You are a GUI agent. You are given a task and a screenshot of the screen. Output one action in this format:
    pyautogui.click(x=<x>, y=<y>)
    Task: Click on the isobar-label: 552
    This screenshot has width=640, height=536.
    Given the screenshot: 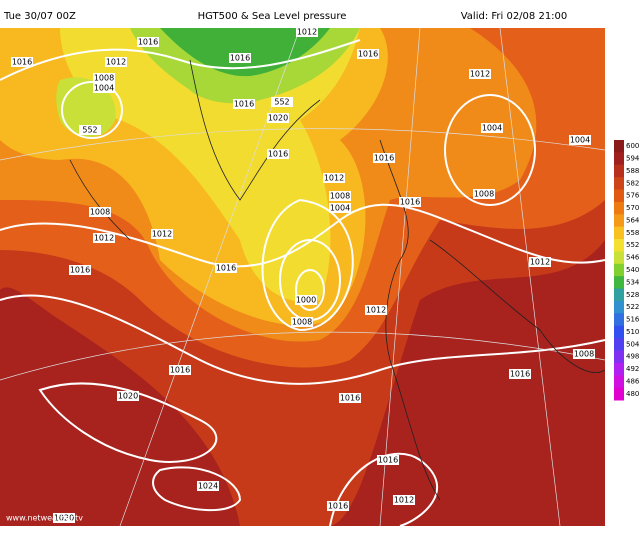 What is the action you would take?
    pyautogui.click(x=281, y=102)
    